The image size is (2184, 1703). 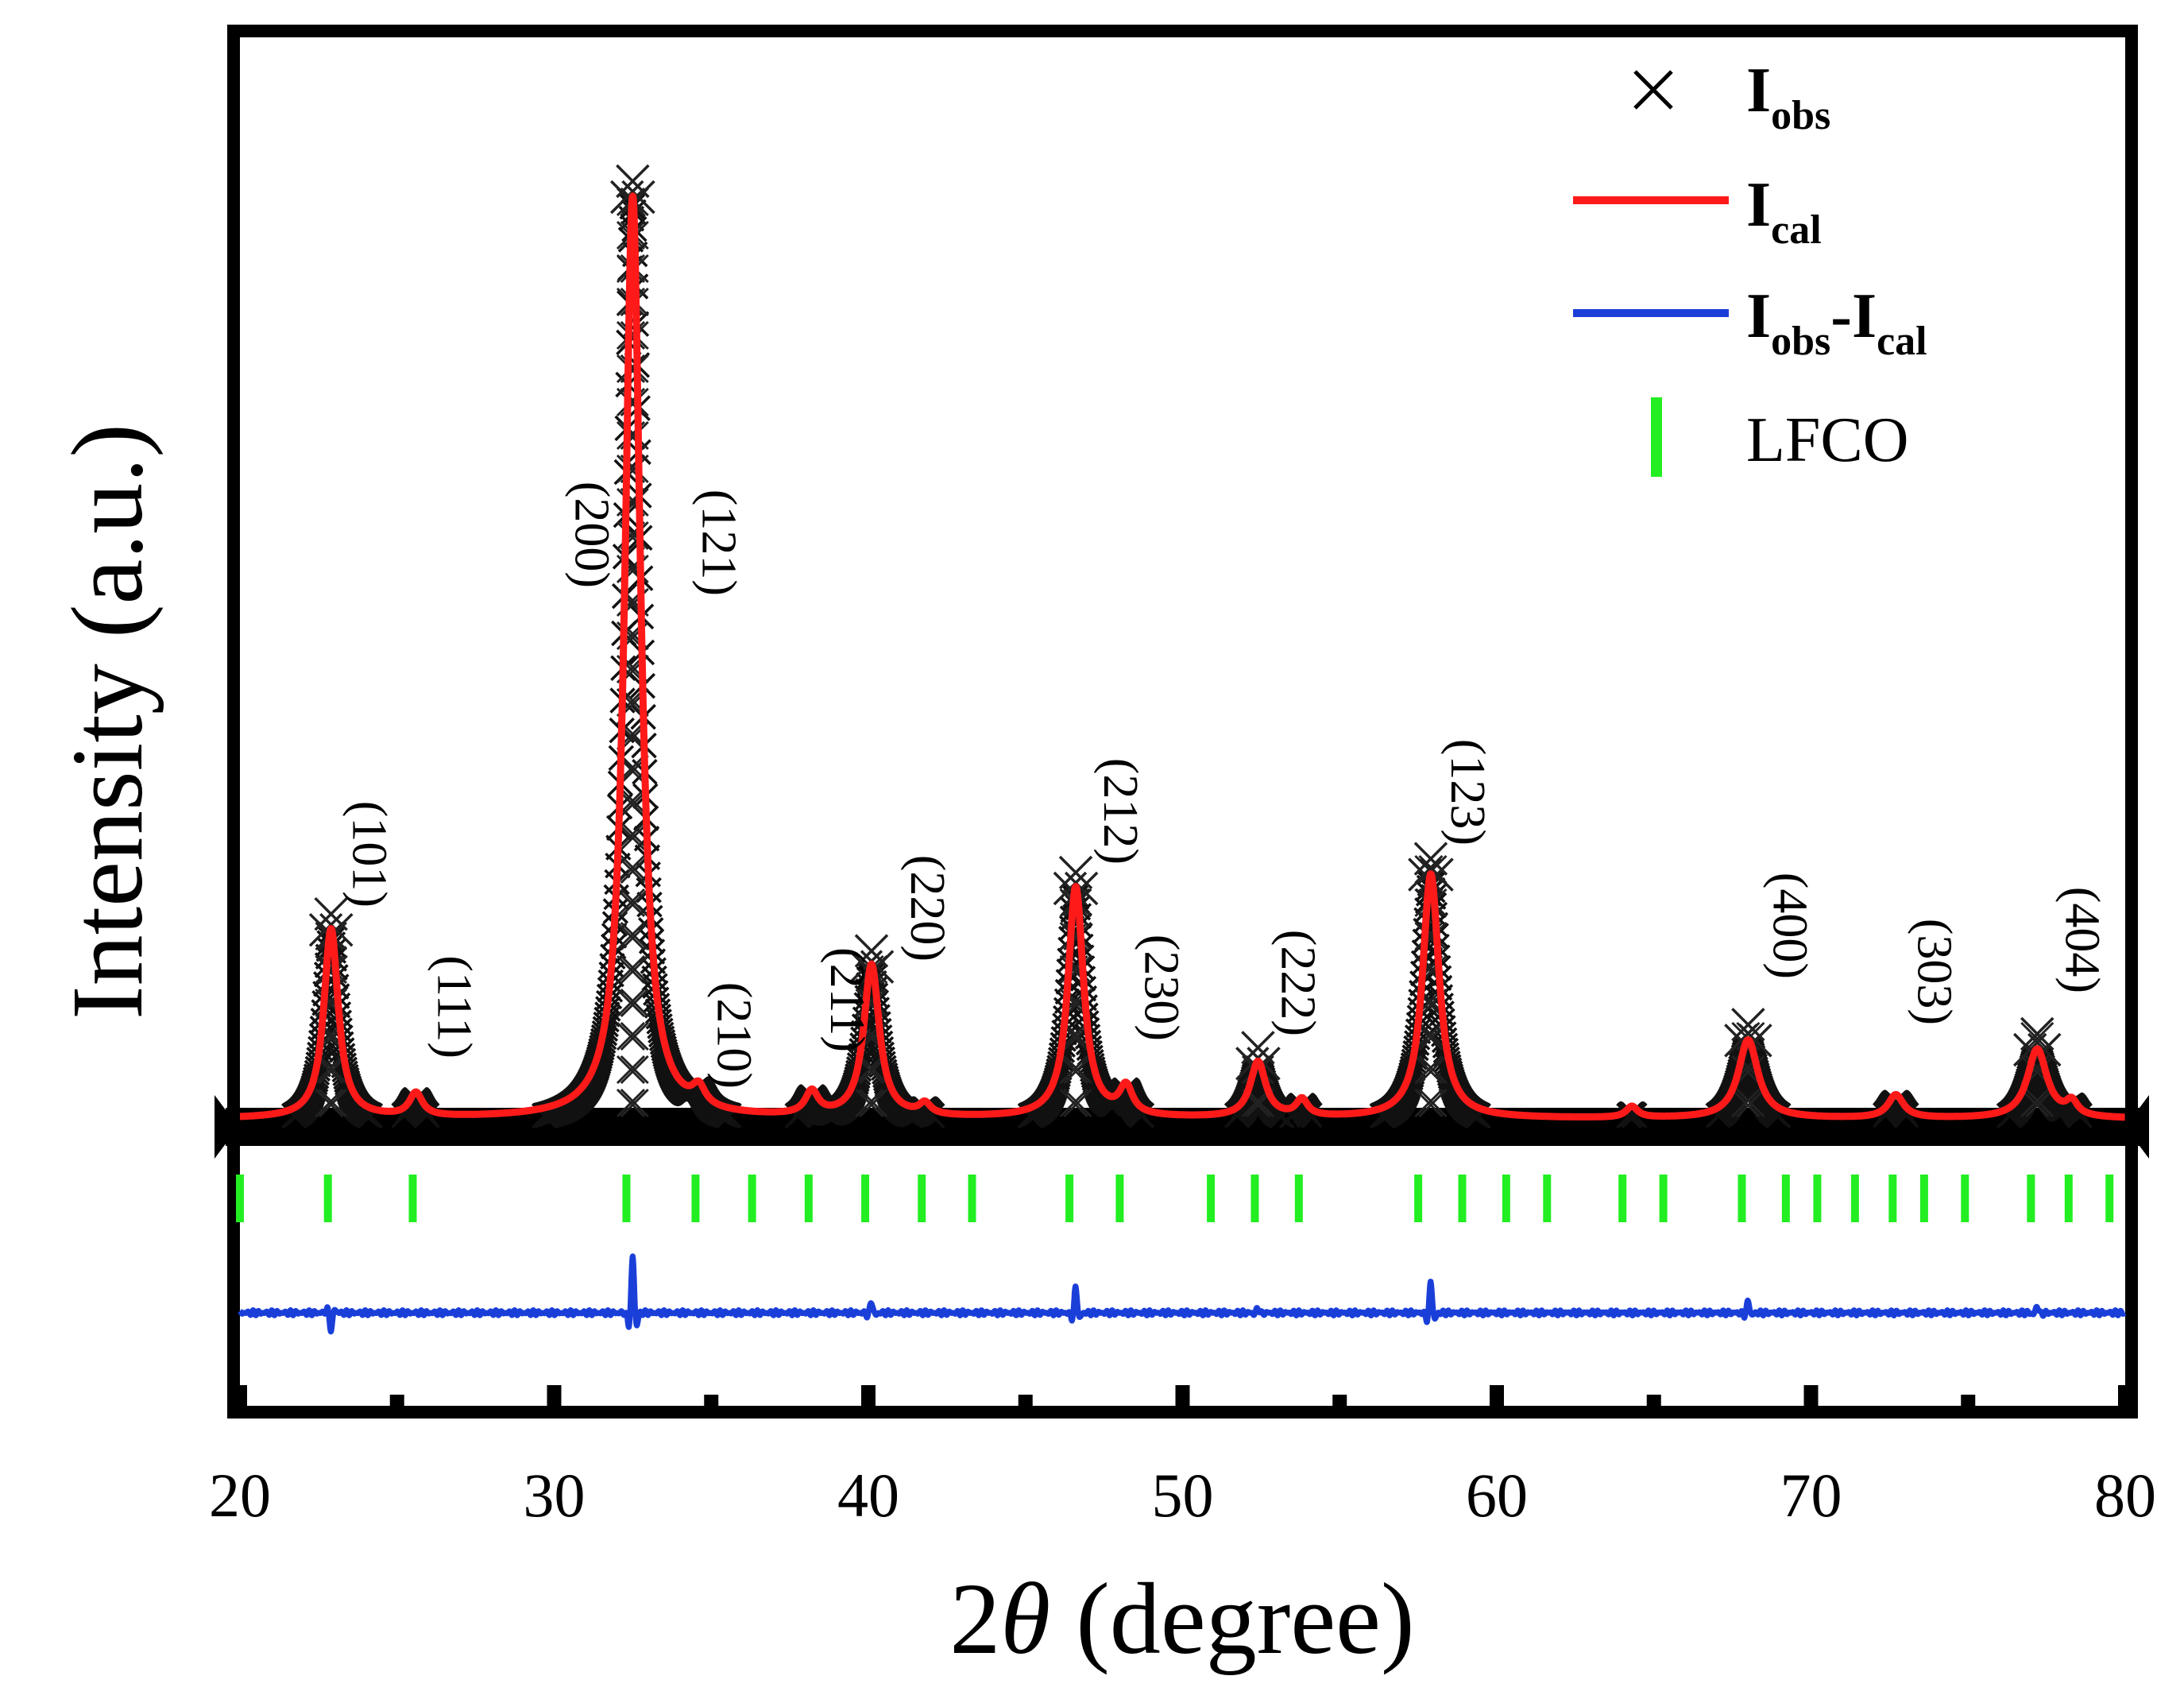 I want to click on legend-cal-main: I, so click(x=1758, y=205).